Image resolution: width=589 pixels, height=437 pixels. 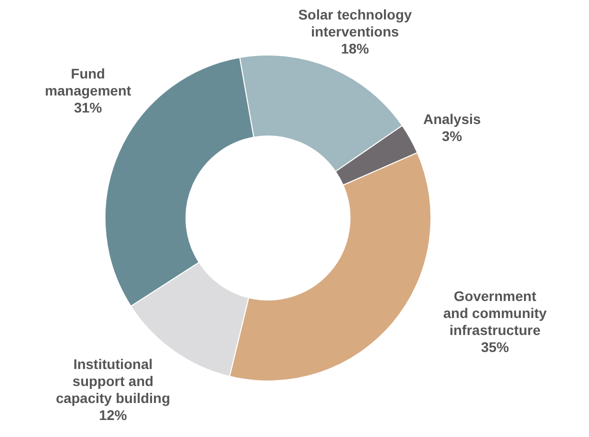 I want to click on slice-label: Solar technology interventions, so click(x=355, y=23).